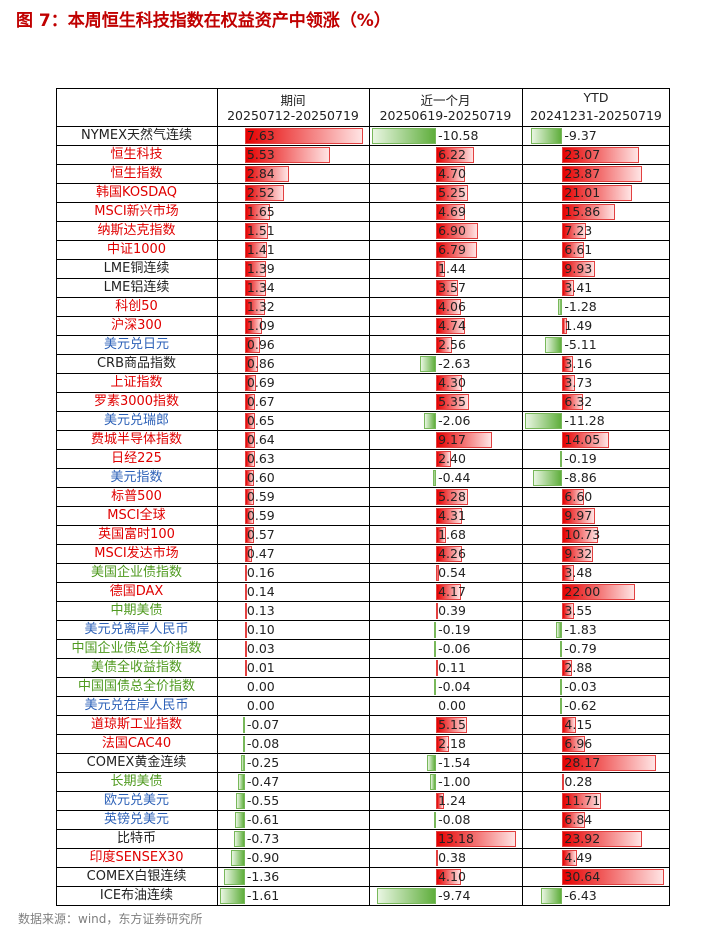 The height and width of the screenshot is (934, 727). Describe the element at coordinates (582, 762) in the screenshot. I see `cell-value: 28.17` at that location.